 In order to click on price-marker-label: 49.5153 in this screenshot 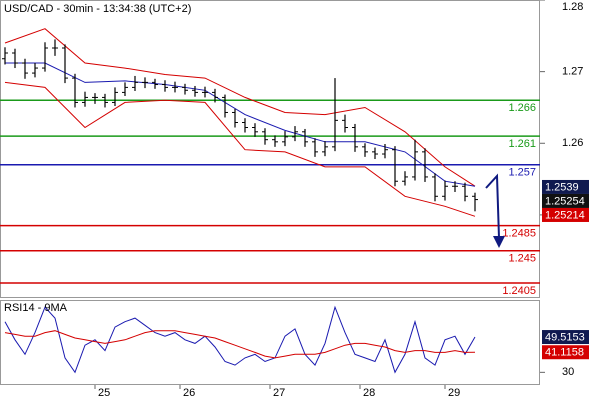, I will do `click(565, 337)`.